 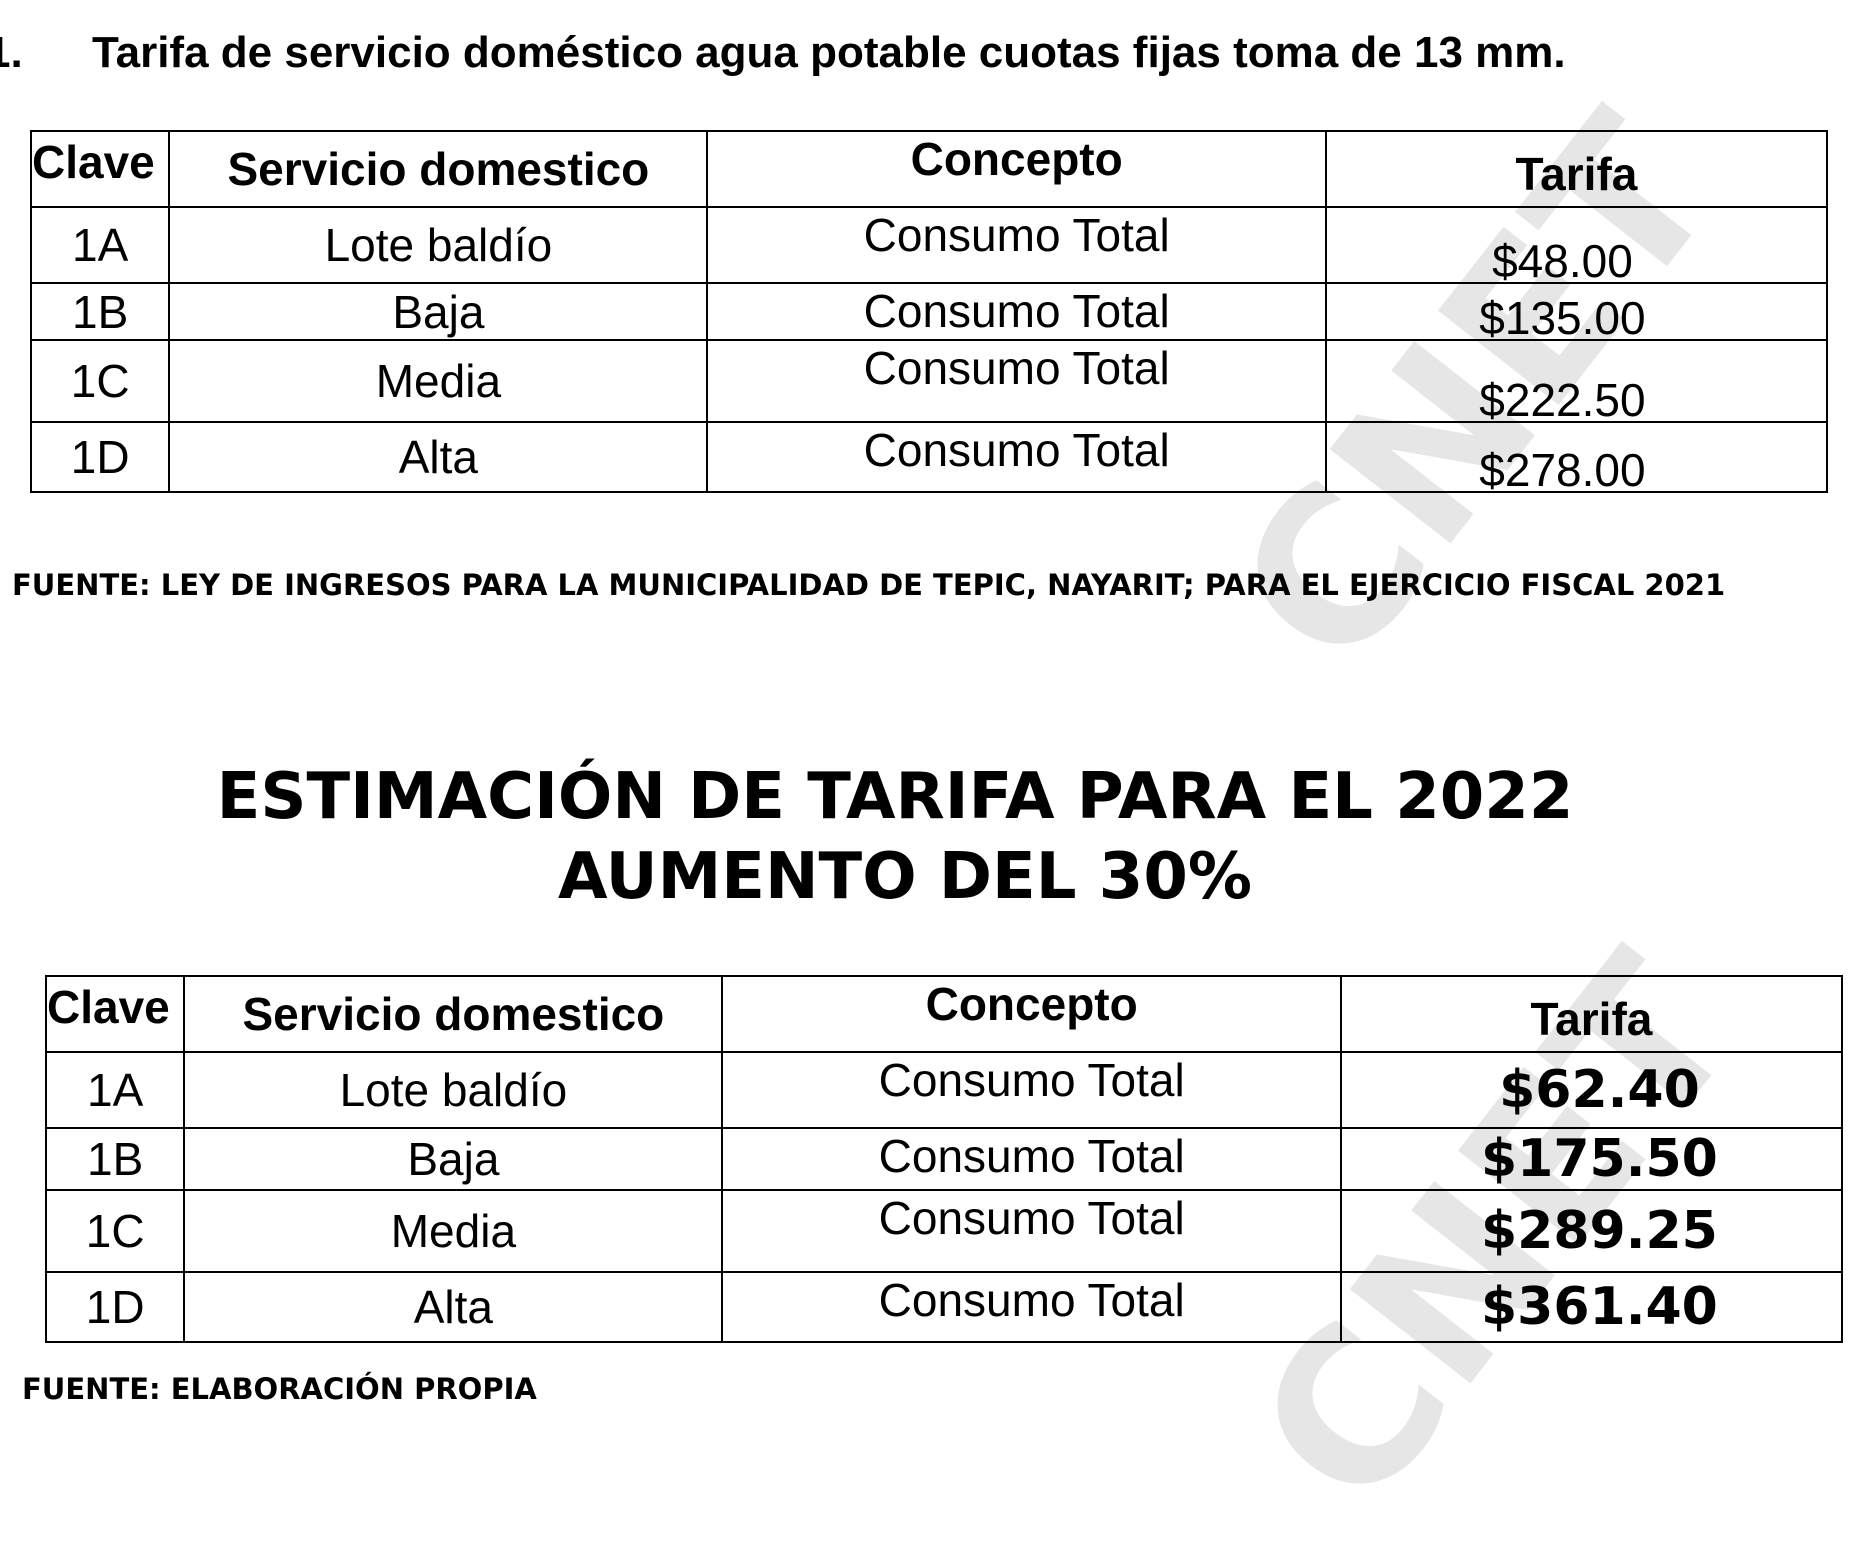 I want to click on cell-tarifa: $361.40, so click(x=1591, y=1307).